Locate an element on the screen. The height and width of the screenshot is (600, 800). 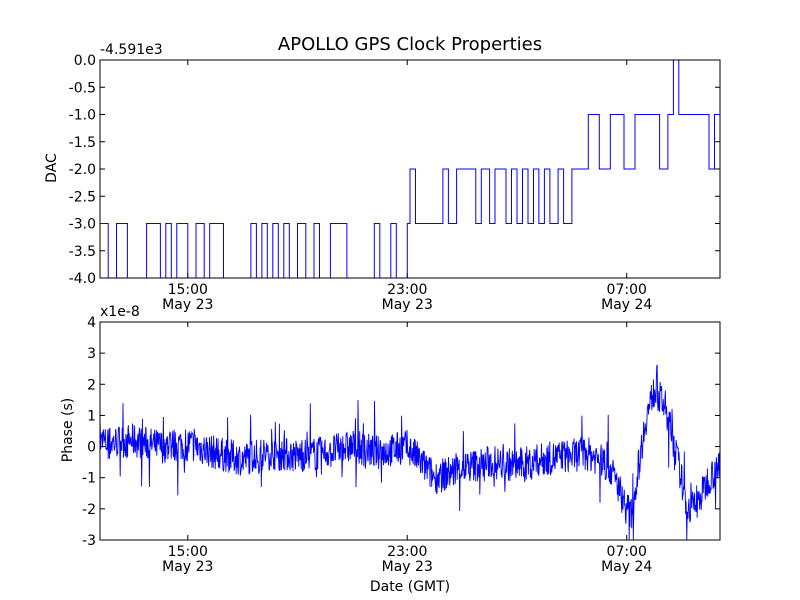
y-tick-label: -3.0 is located at coordinates (82, 225).